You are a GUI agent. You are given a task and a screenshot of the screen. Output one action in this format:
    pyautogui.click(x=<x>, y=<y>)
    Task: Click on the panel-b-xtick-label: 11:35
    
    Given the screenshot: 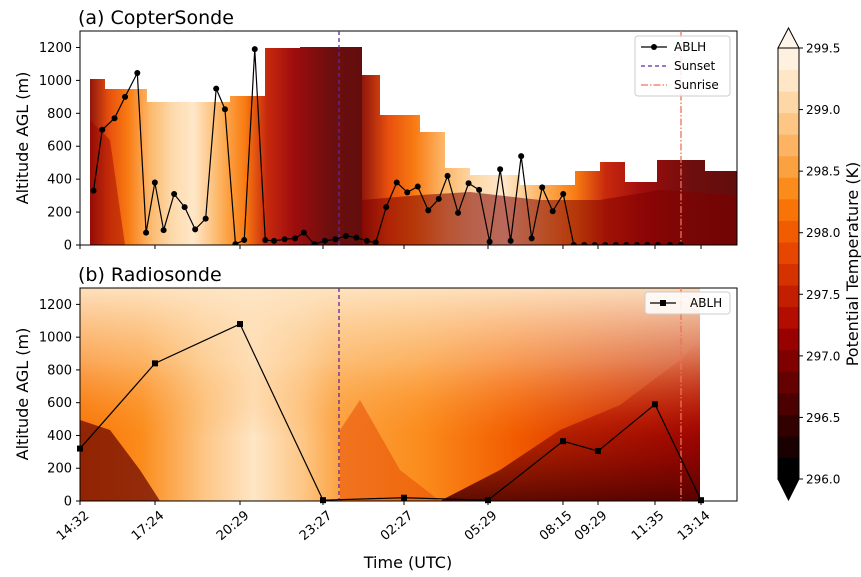 What is the action you would take?
    pyautogui.click(x=648, y=526)
    